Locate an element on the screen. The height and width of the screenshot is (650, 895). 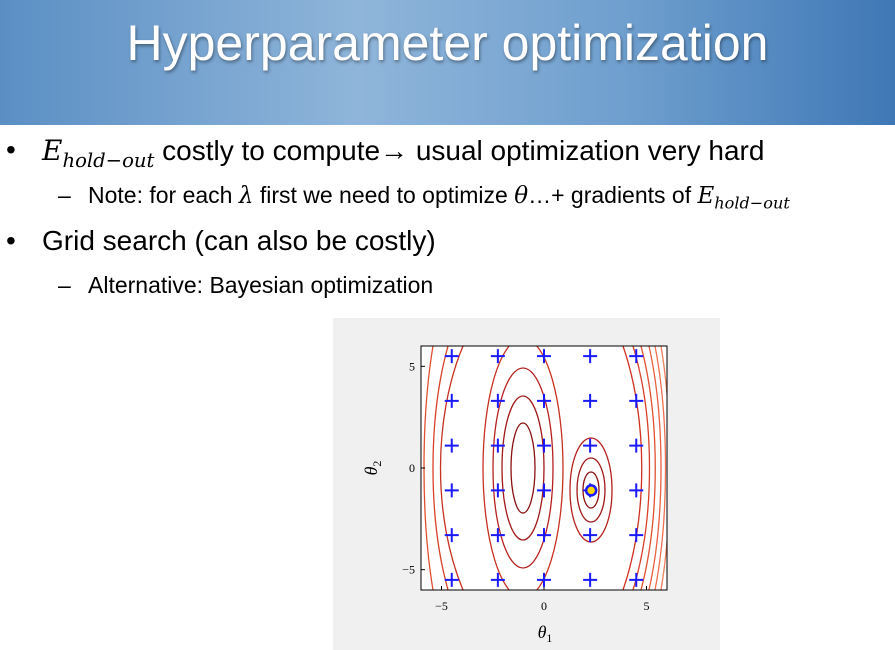
y-tick-label: 0 is located at coordinates (412, 468).